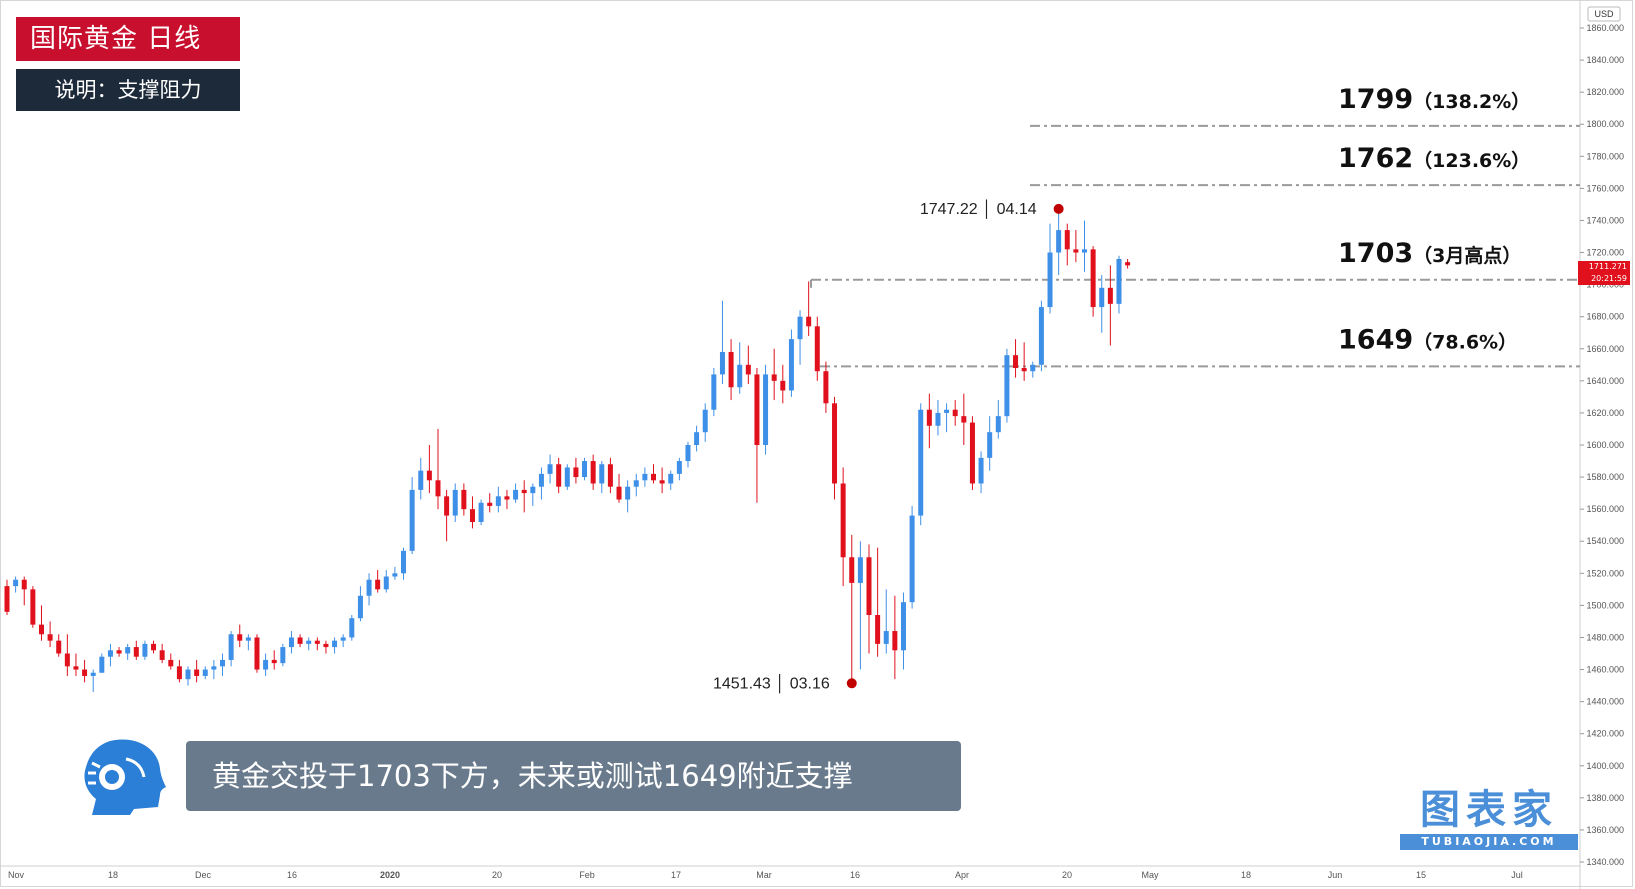 The image size is (1635, 889). Describe the element at coordinates (1604, 266) in the screenshot. I see `current-price-tag: 1711.271` at that location.